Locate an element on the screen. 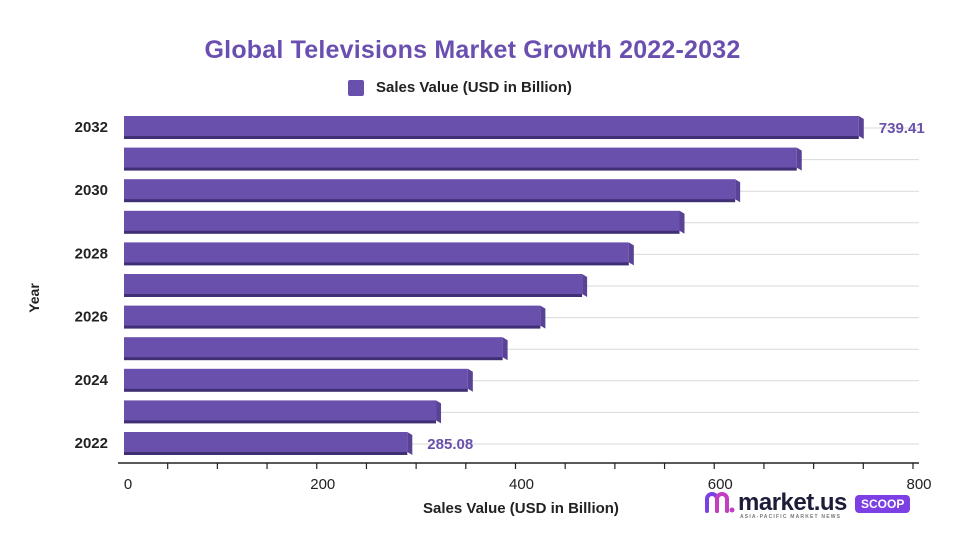 This screenshot has height=560, width=960. bar-end-2025 is located at coordinates (505, 349).